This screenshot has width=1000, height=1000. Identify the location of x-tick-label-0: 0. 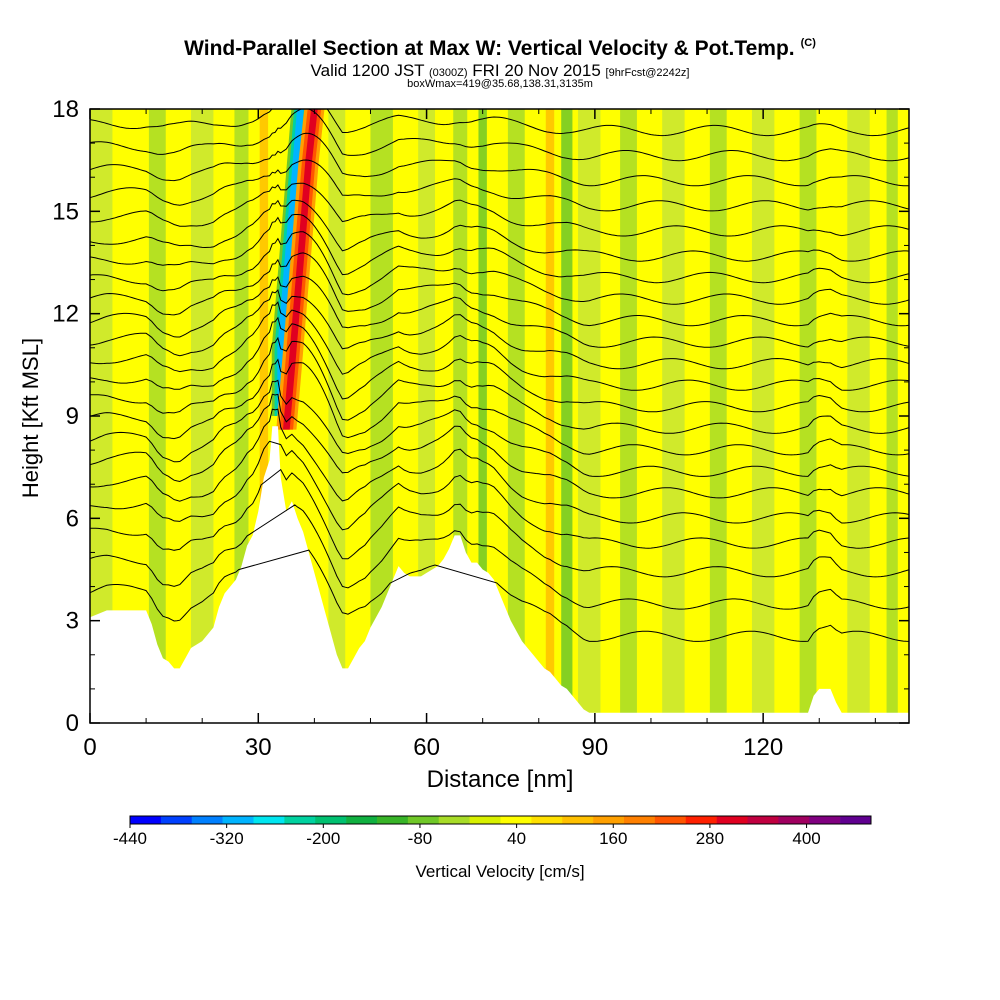
(89, 747).